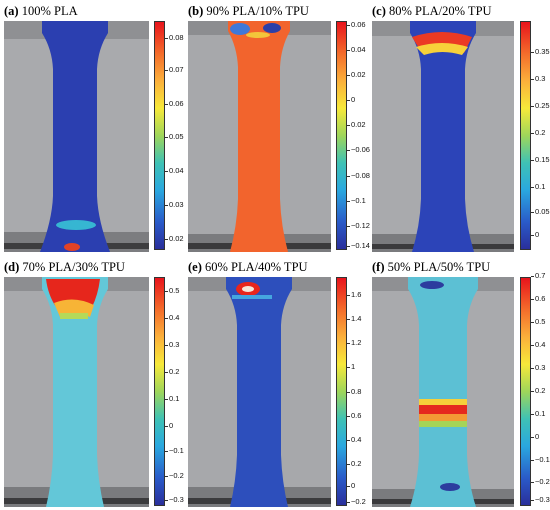 The image size is (550, 510). I want to click on panel-b-image, so click(259, 136).